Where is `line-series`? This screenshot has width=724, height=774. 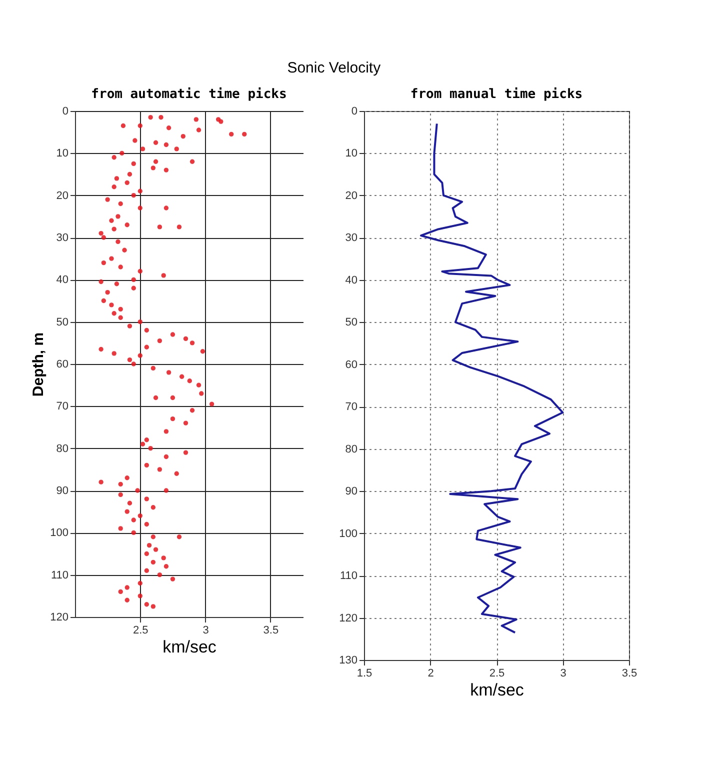 line-series is located at coordinates (492, 378).